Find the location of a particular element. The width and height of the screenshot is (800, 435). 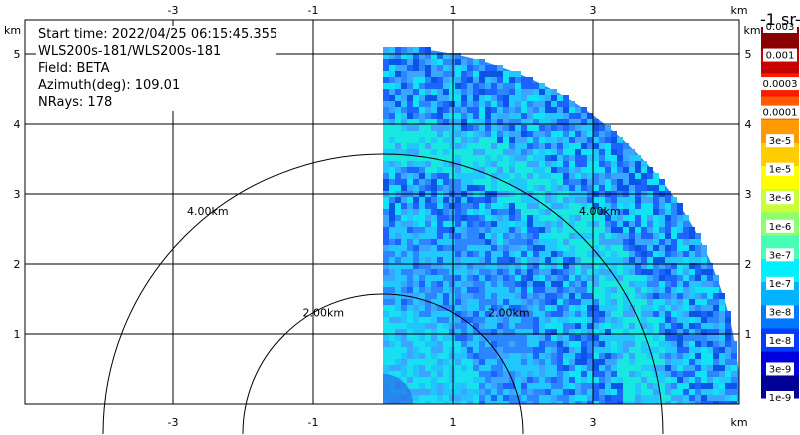

instrument-text: WLS200s-181/WLS200s-181 is located at coordinates (130, 51).